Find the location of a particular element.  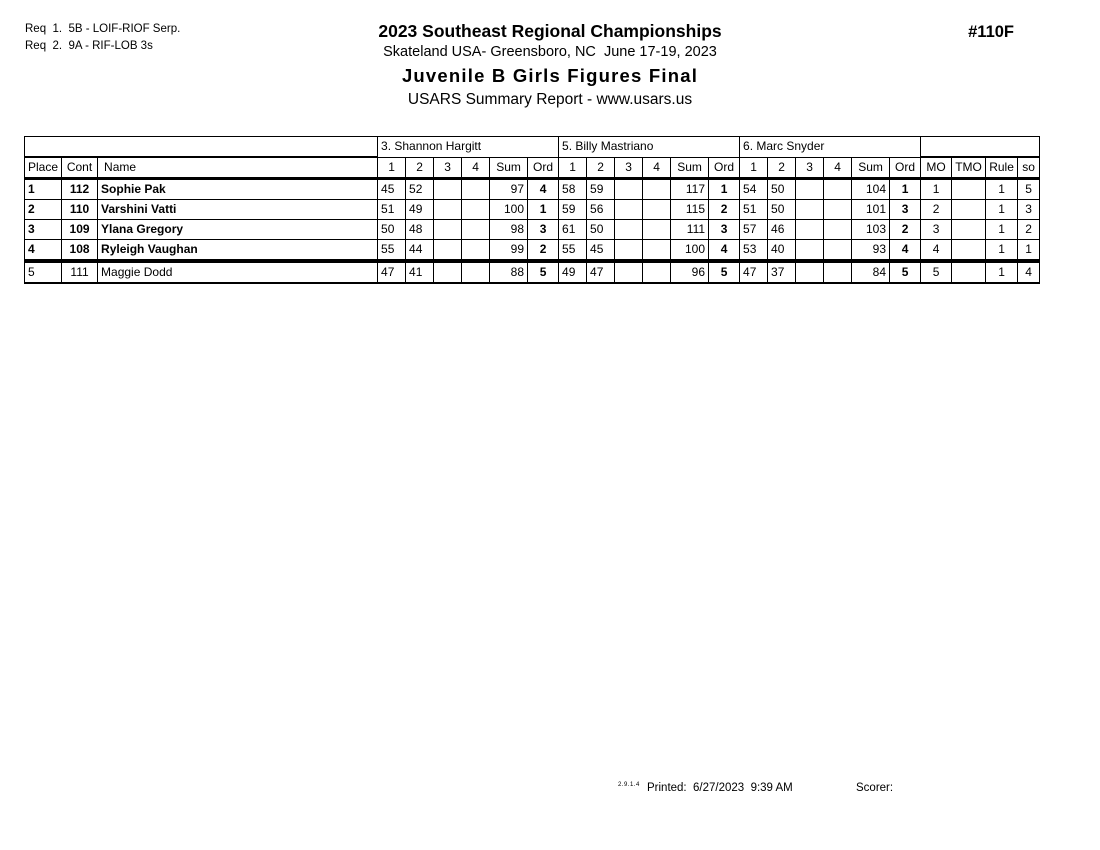

cell-j3-sum: 93 is located at coordinates (871, 250).